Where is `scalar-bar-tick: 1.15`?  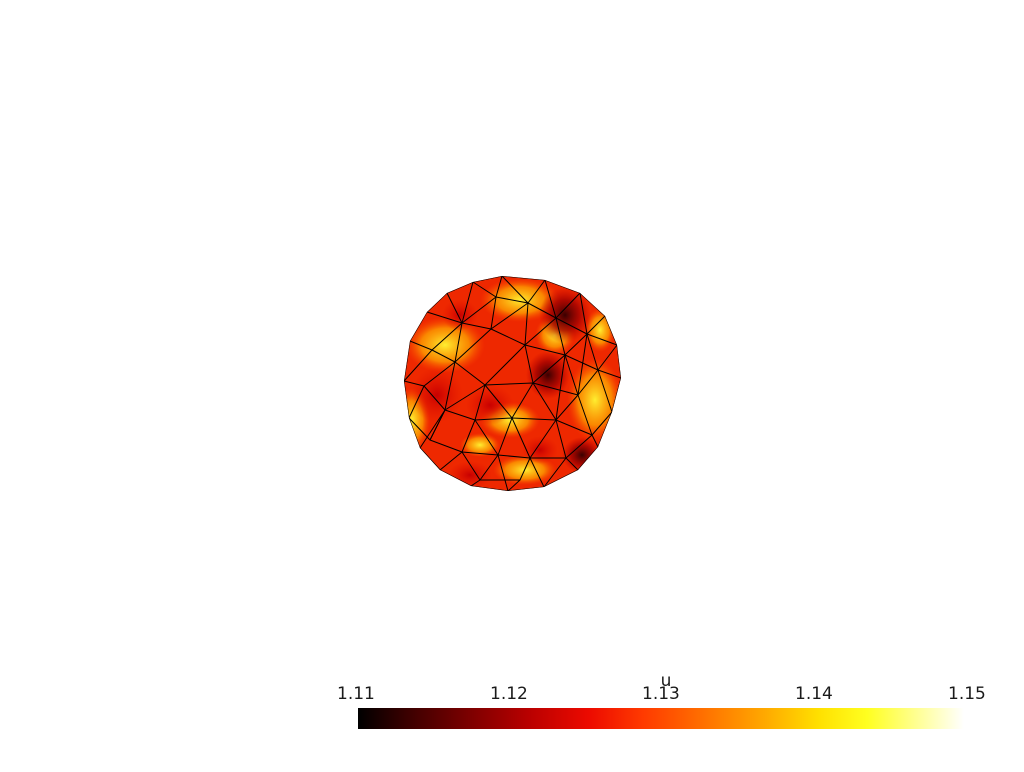 scalar-bar-tick: 1.15 is located at coordinates (967, 694).